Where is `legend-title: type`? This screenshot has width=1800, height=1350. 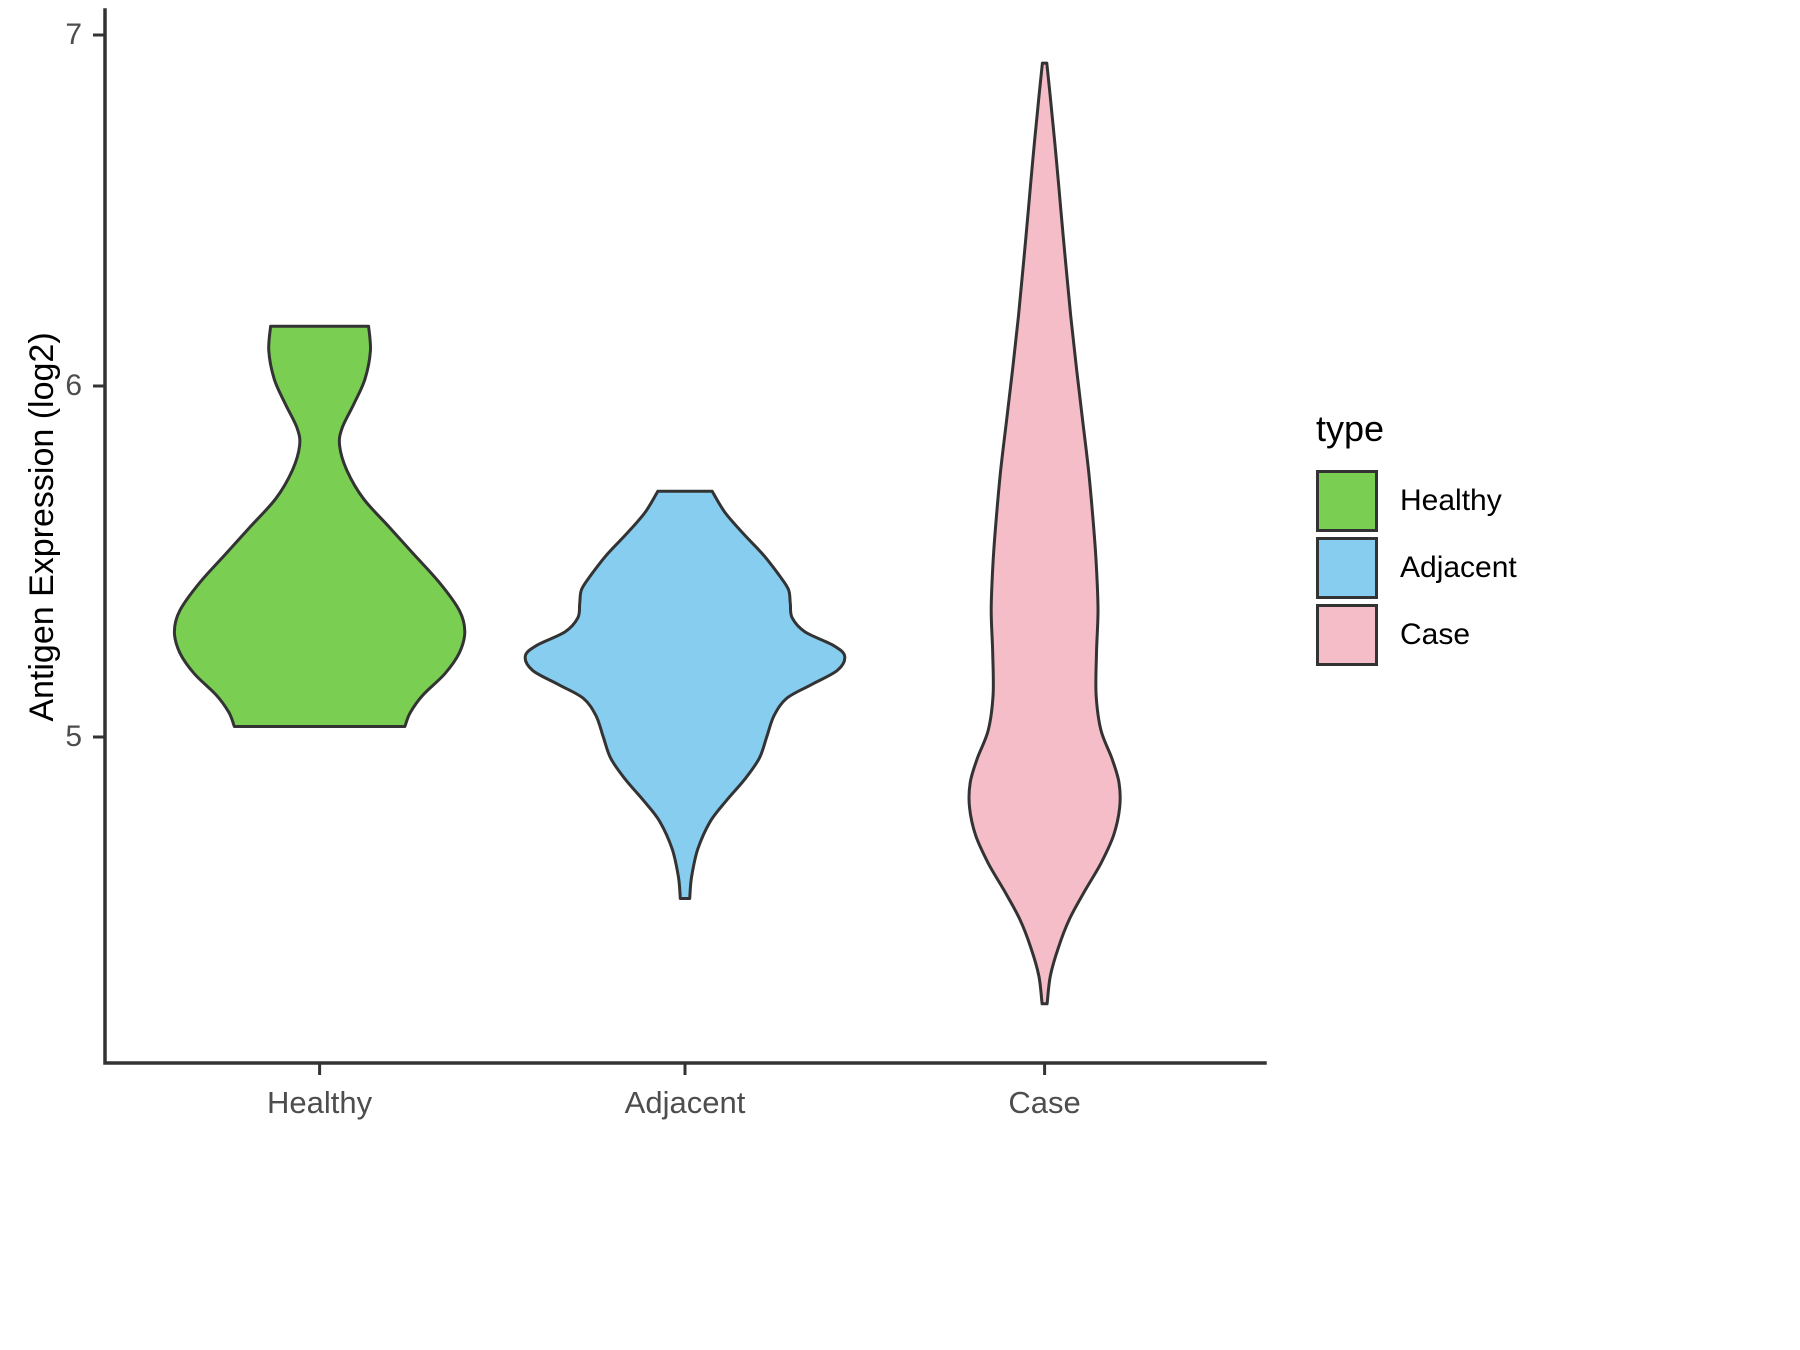
legend-title: type is located at coordinates (1350, 428).